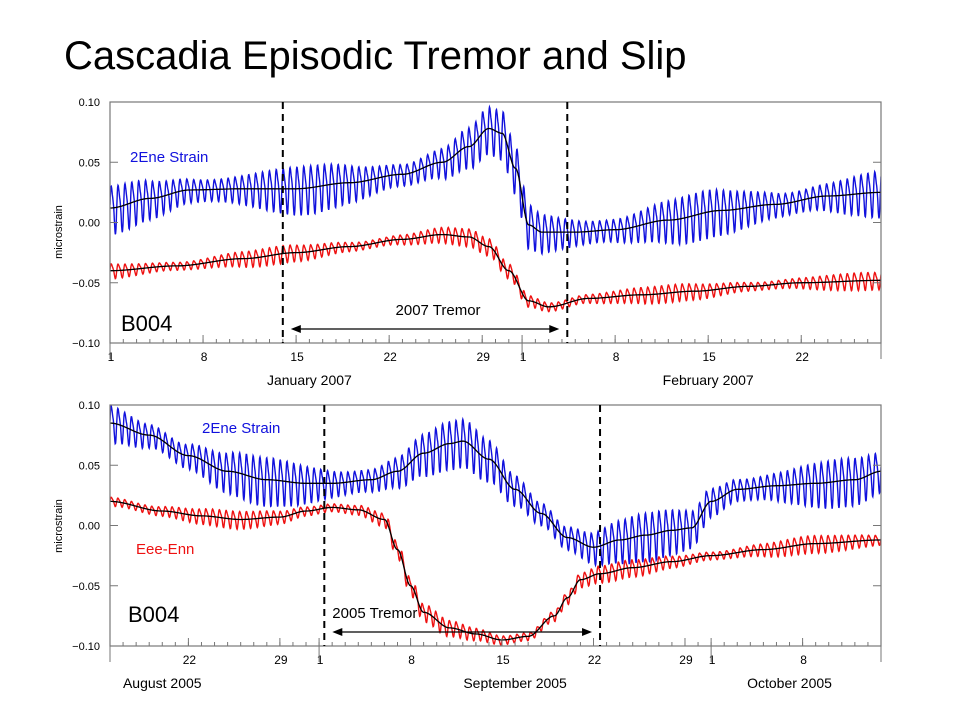  I want to click on smoothed-line-red, so click(495, 270).